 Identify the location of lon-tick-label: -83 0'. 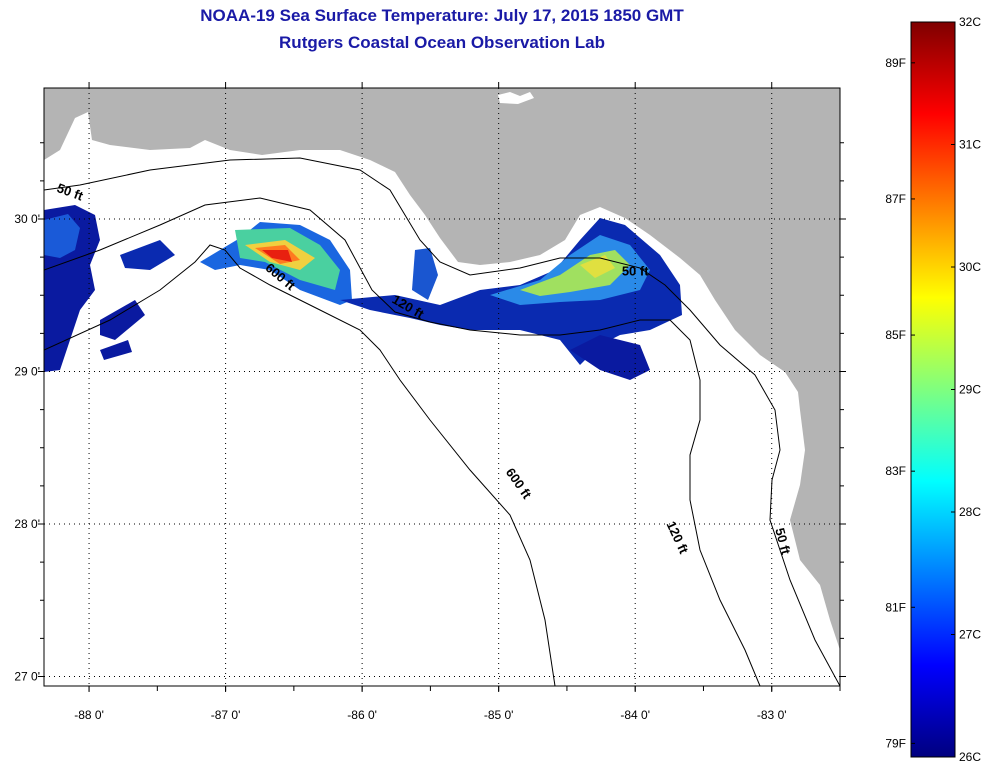
(772, 715).